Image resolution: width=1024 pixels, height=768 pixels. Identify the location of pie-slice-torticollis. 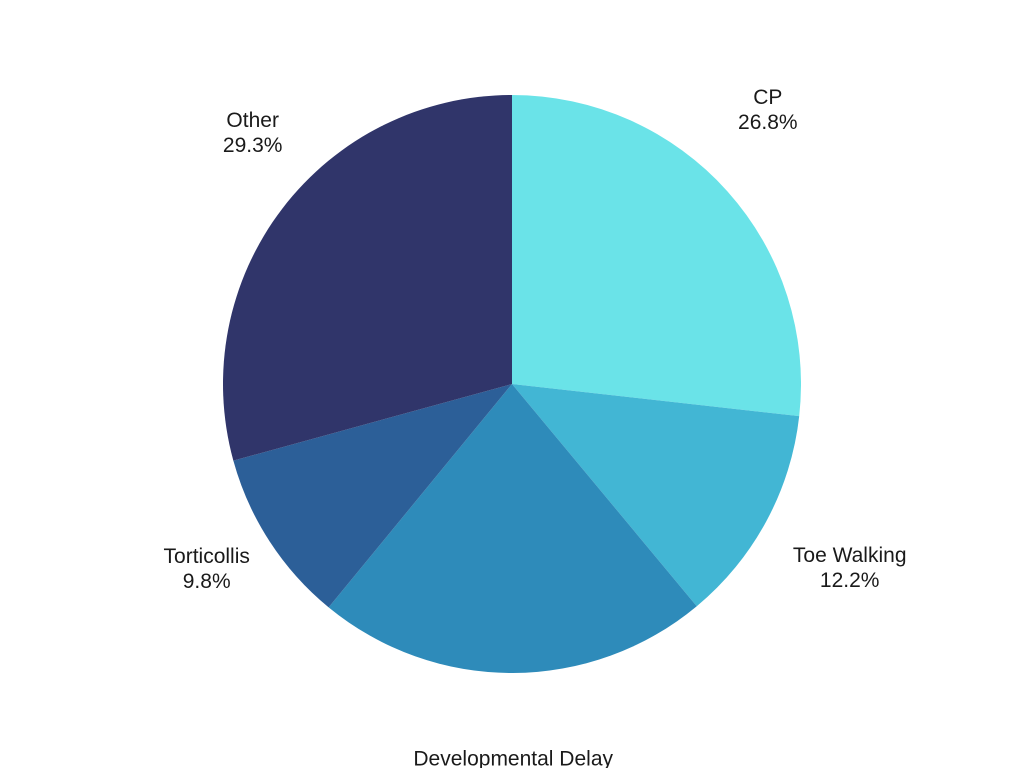
(372, 496).